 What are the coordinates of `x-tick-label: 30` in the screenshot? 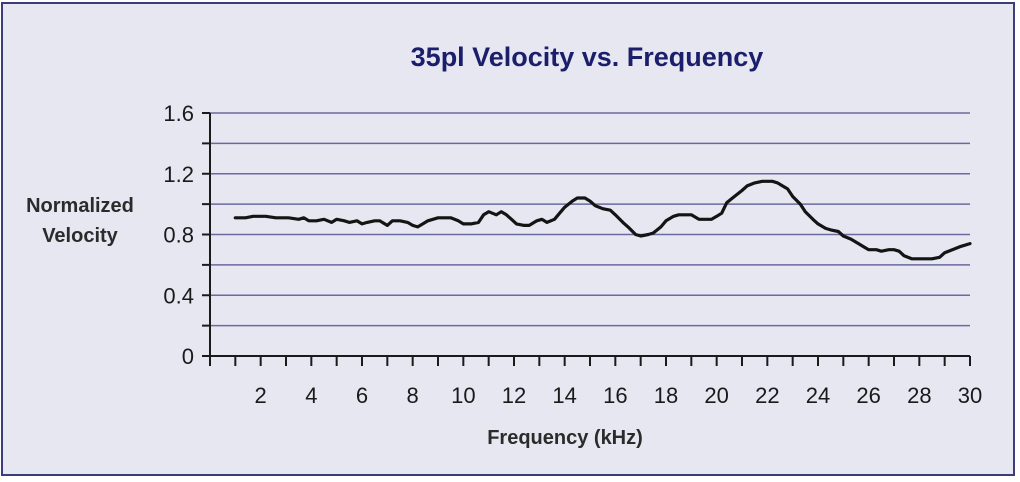 It's located at (970, 395).